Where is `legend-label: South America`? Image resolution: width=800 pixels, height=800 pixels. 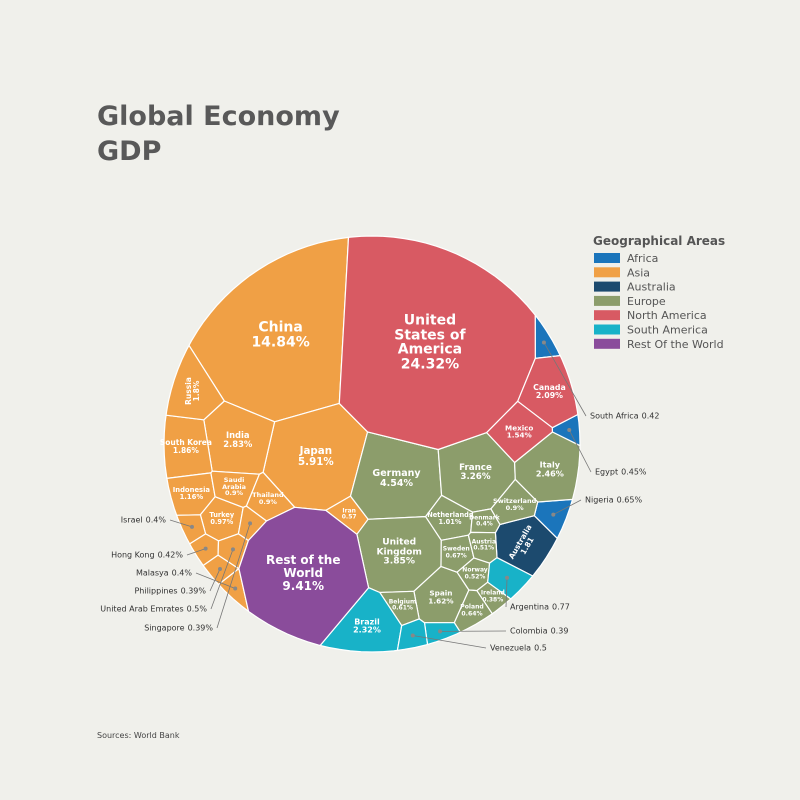 legend-label: South America is located at coordinates (667, 330).